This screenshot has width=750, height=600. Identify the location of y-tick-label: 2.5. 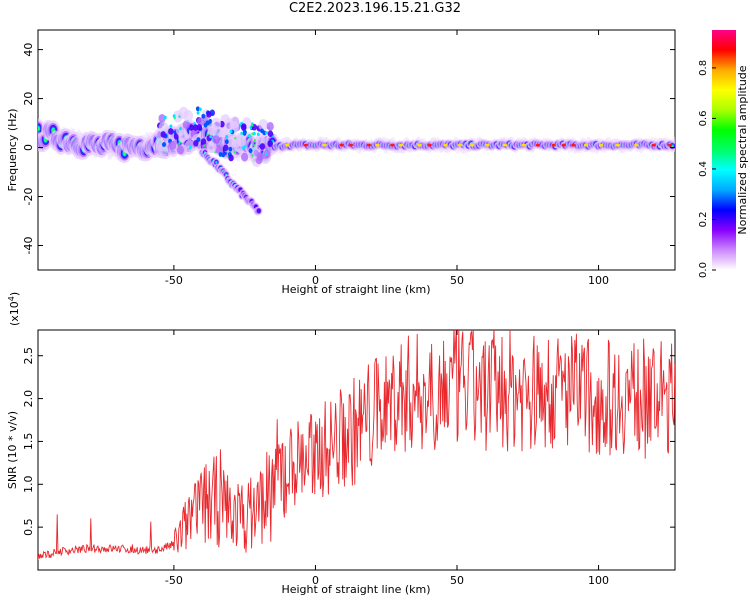
(28, 356).